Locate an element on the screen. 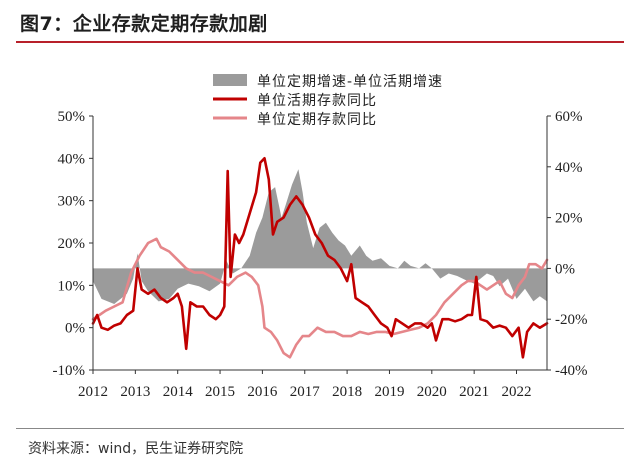  x-axis-tick-label: 2021 is located at coordinates (474, 392).